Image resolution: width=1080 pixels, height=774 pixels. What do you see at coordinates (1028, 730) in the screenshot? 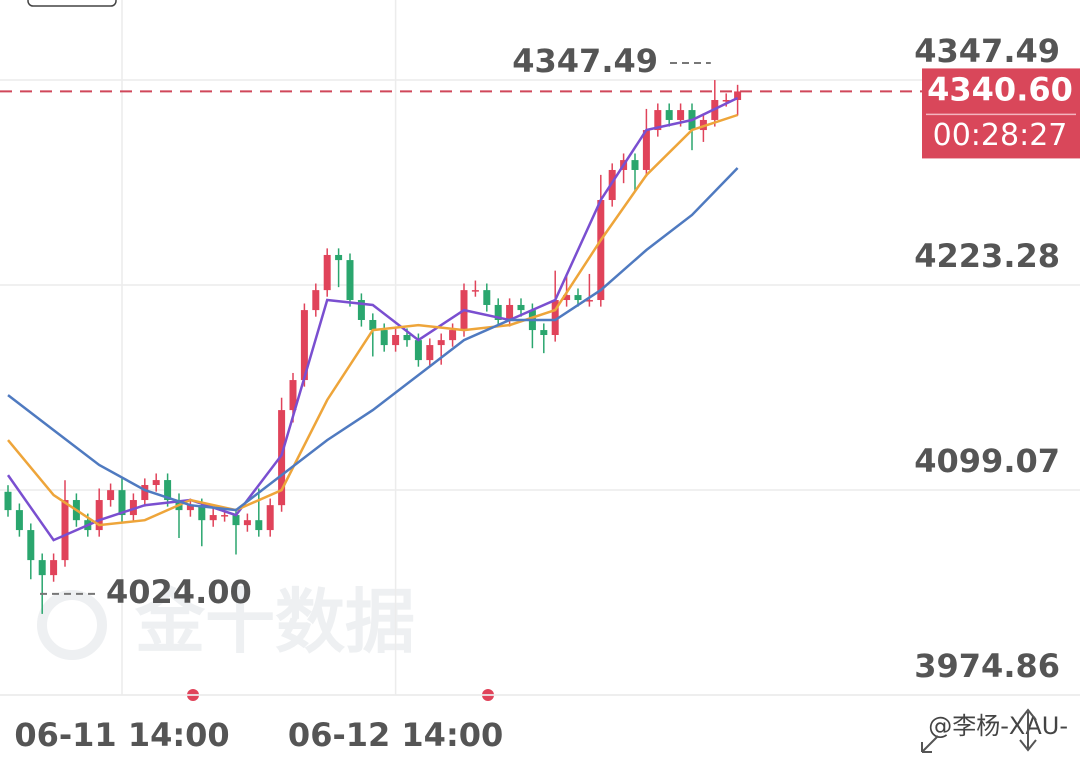
I see `scale-icon` at bounding box center [1028, 730].